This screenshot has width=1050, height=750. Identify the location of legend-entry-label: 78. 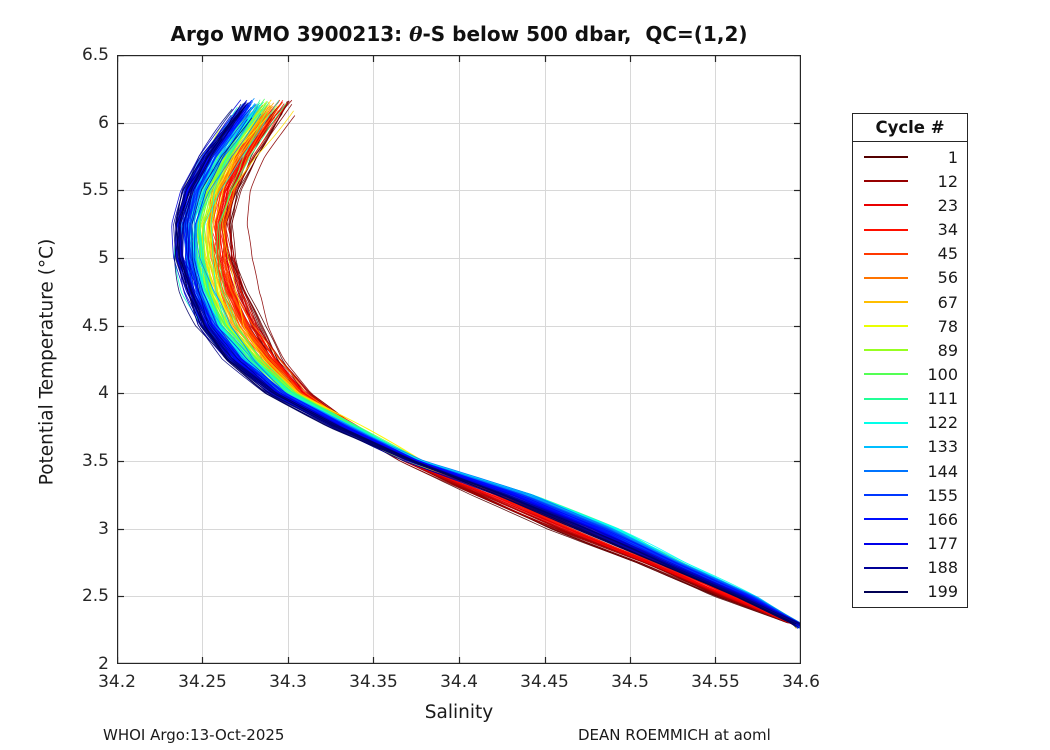
(947, 326).